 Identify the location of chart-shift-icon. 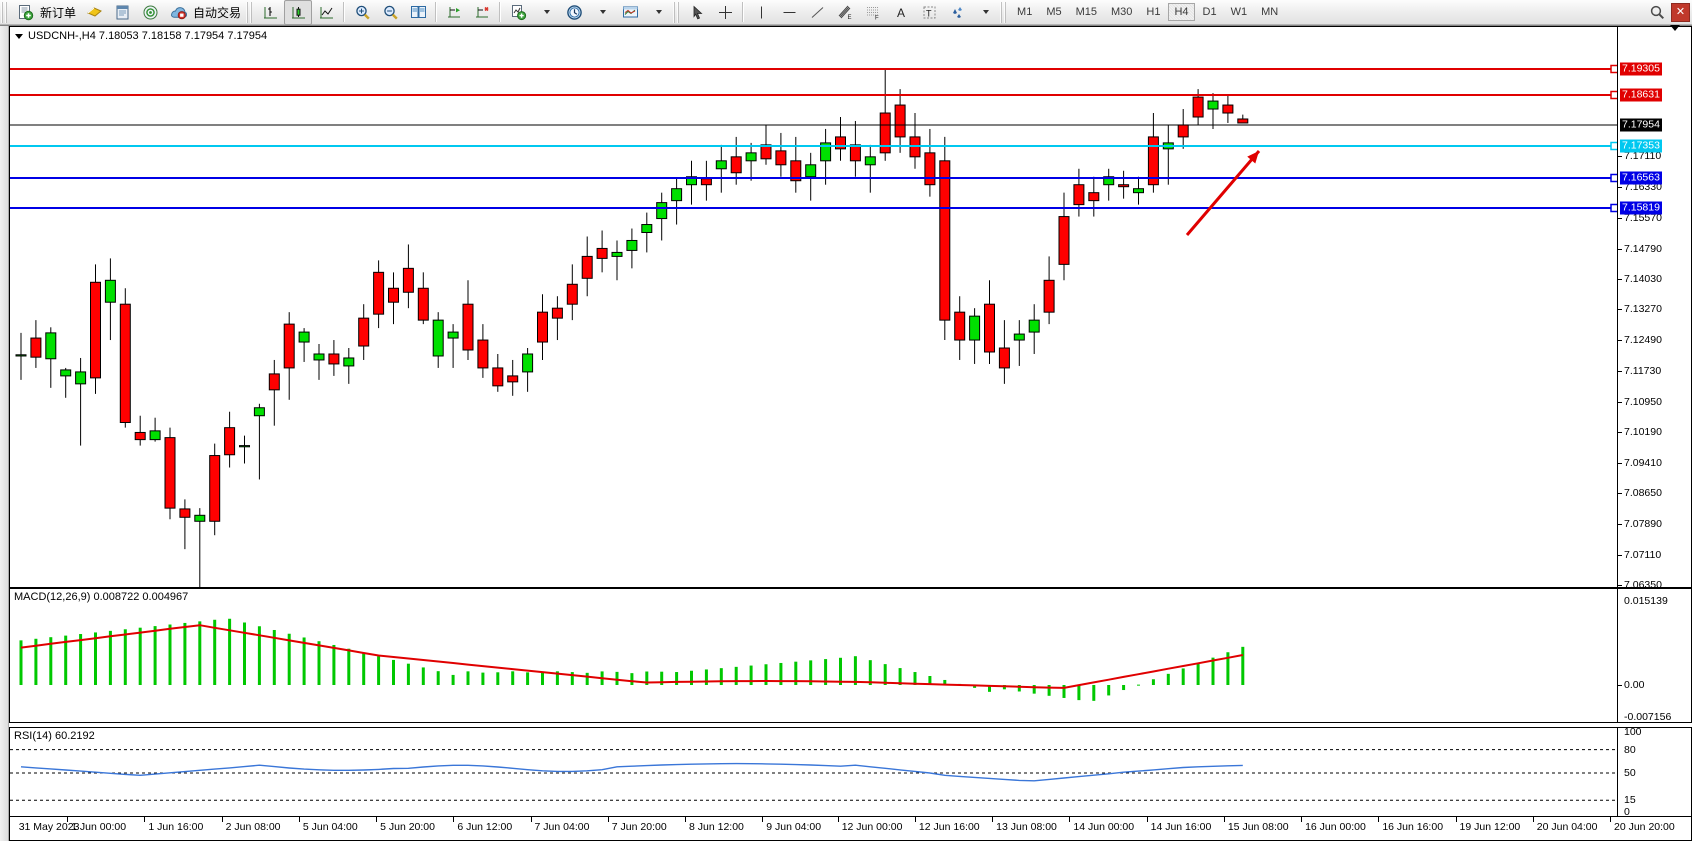
(454, 12).